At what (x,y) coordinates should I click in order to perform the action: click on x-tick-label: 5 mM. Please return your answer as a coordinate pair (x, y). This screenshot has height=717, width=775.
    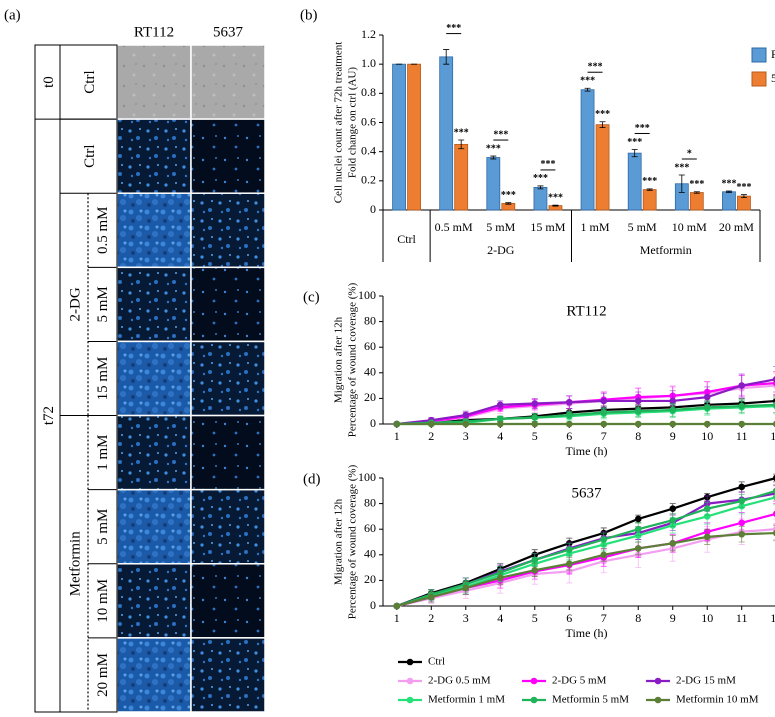
    Looking at the image, I should click on (642, 227).